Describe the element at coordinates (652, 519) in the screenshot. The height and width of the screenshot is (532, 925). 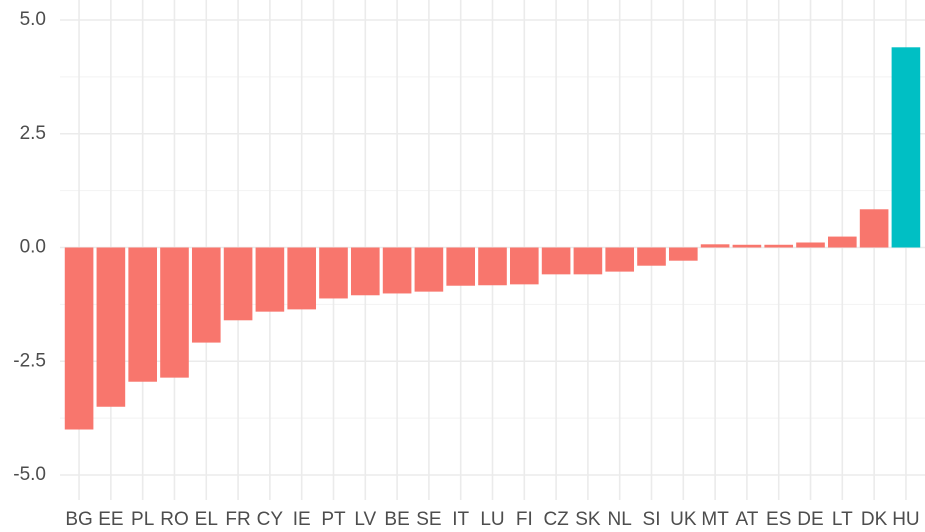
I see `x-tick-label: SI` at that location.